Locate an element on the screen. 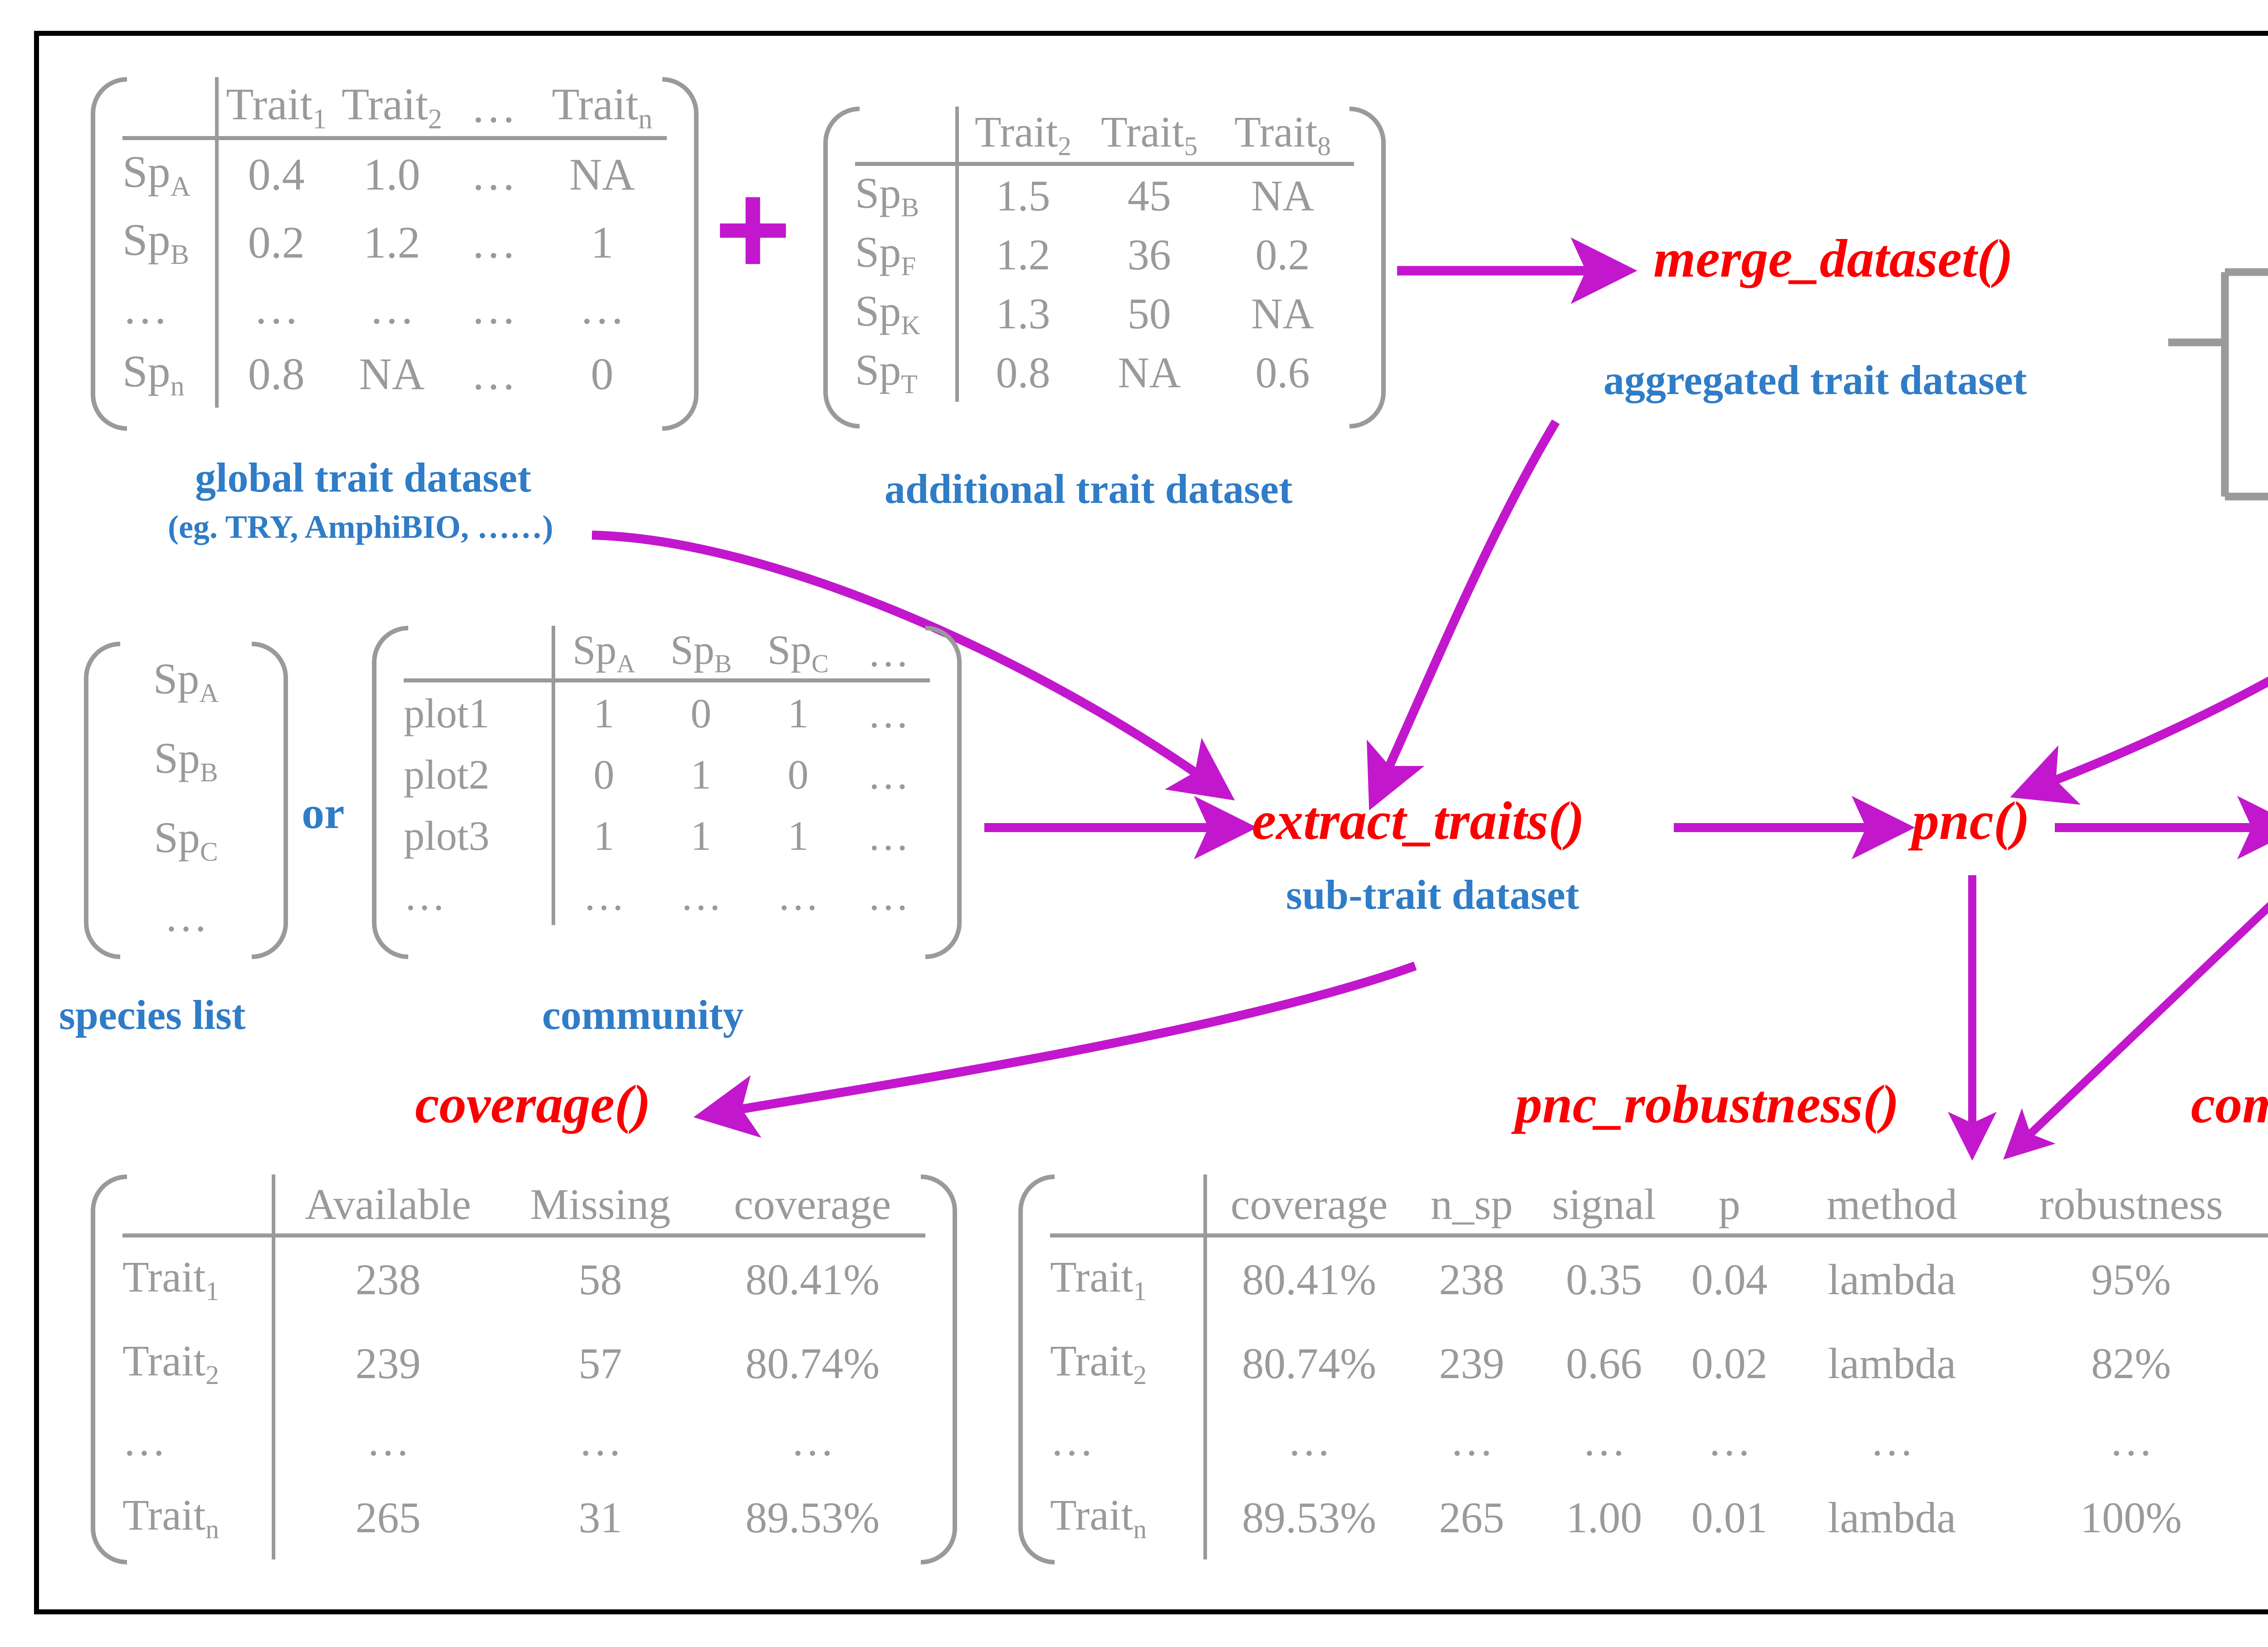 This screenshot has width=2268, height=1647. row-label: plot2 is located at coordinates (447, 774).